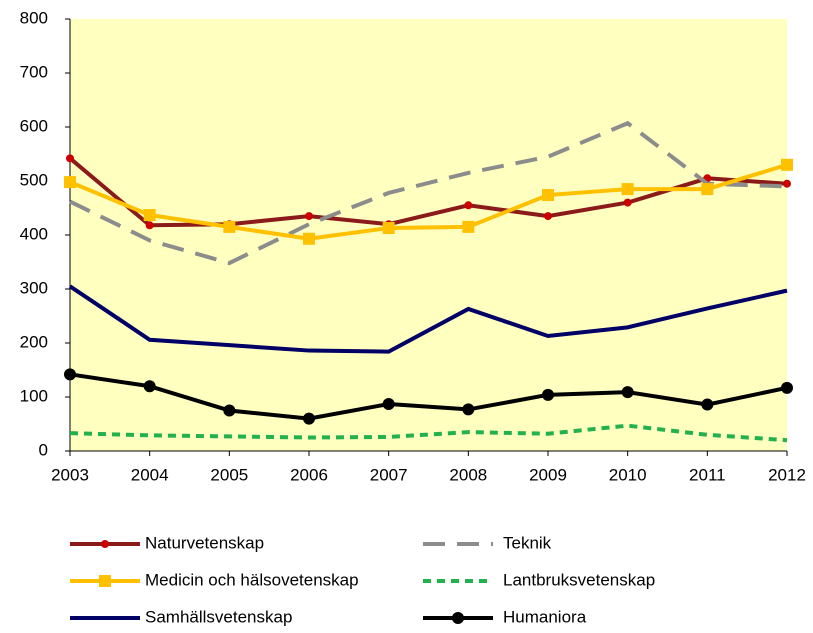 The height and width of the screenshot is (633, 813). Describe the element at coordinates (527, 542) in the screenshot. I see `legend-label: Teknik` at that location.